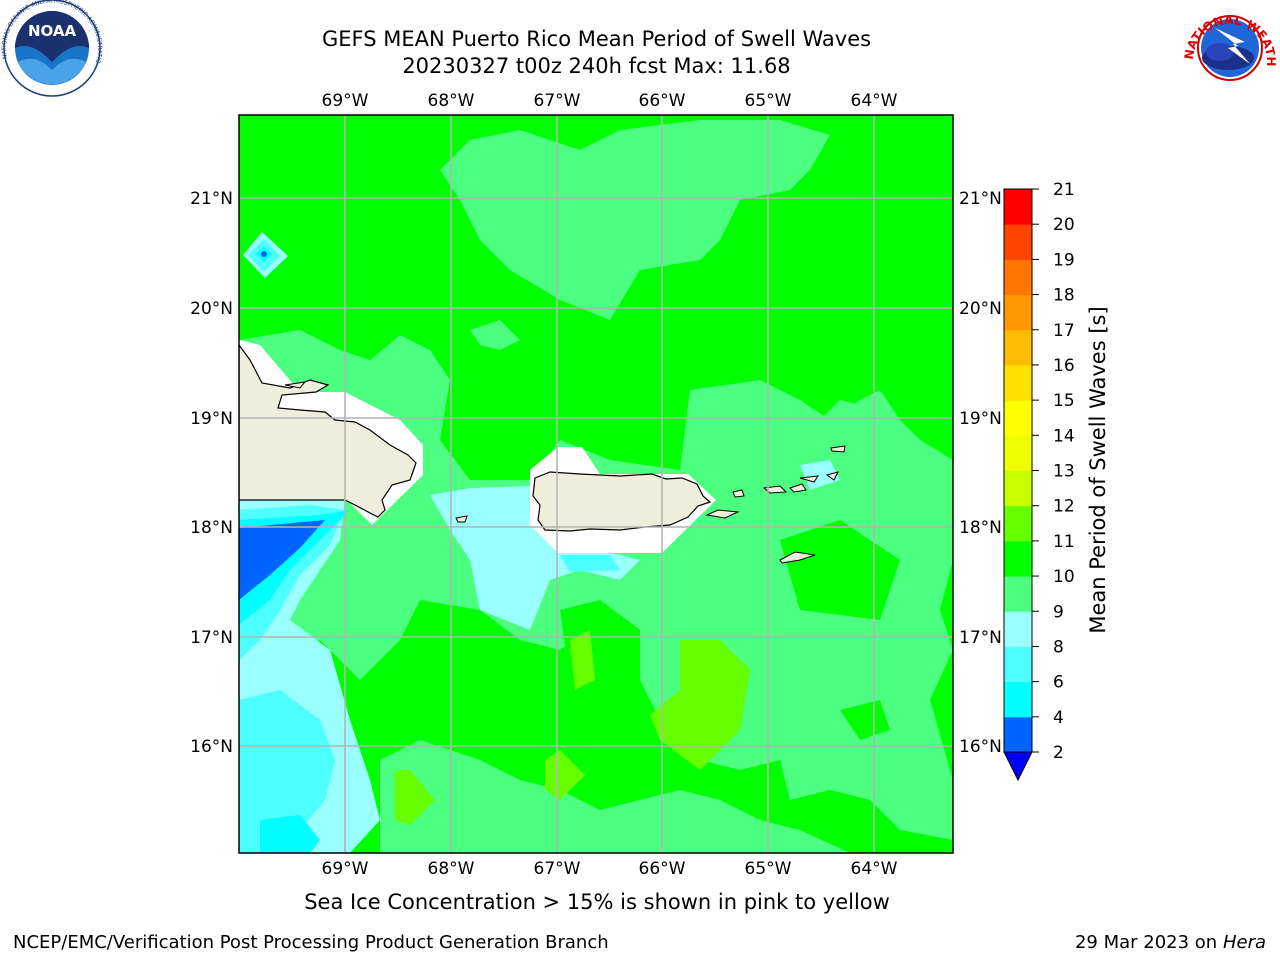 This screenshot has width=1280, height=960. What do you see at coordinates (1064, 296) in the screenshot?
I see `colorbar-tick-label: 18` at bounding box center [1064, 296].